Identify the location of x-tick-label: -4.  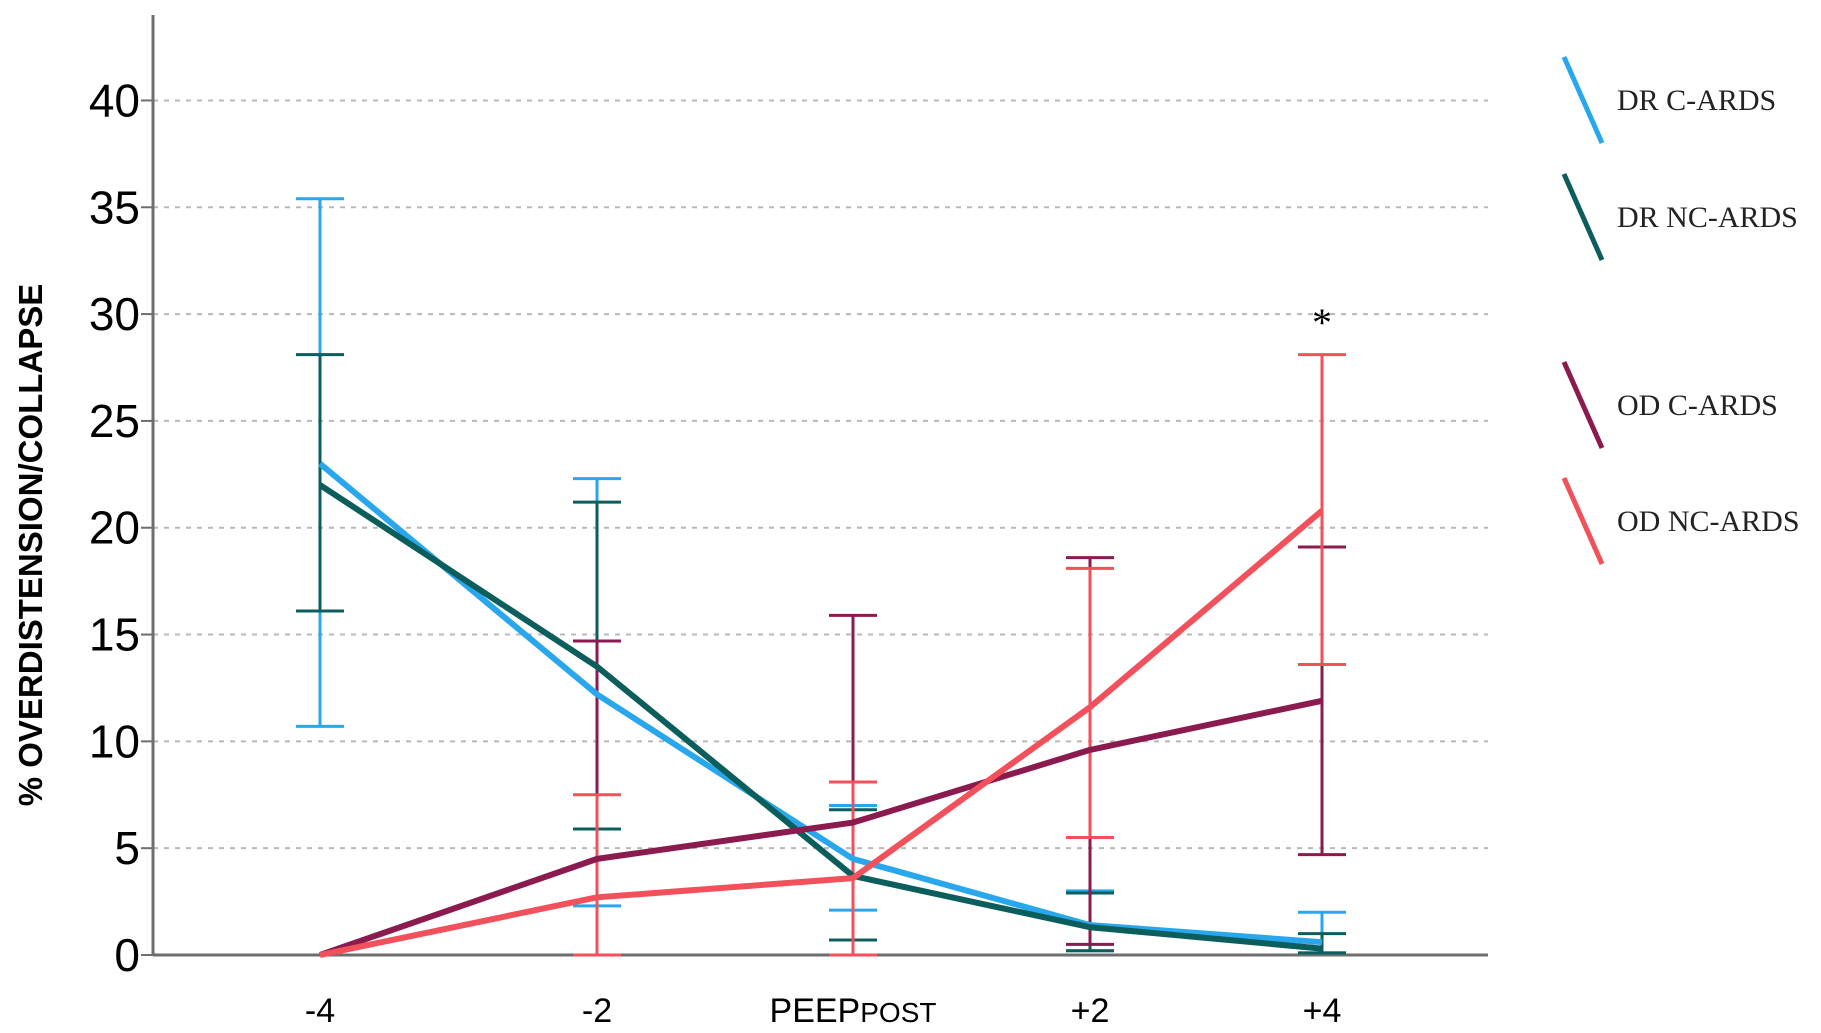
(320, 1011).